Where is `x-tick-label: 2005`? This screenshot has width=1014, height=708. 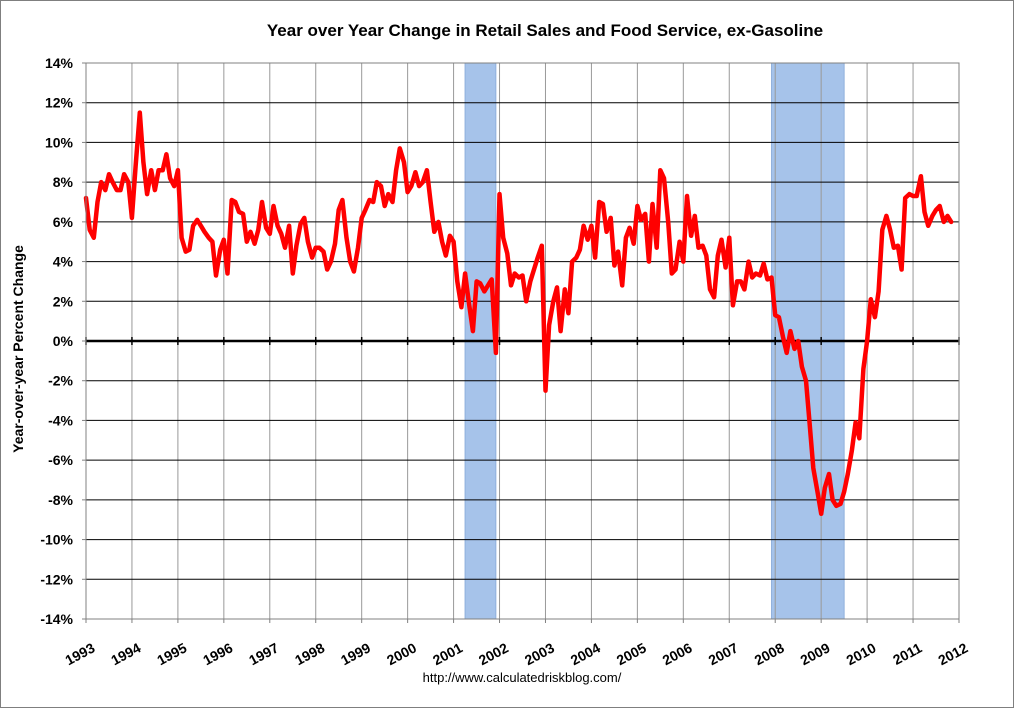 x-tick-label: 2005 is located at coordinates (631, 653).